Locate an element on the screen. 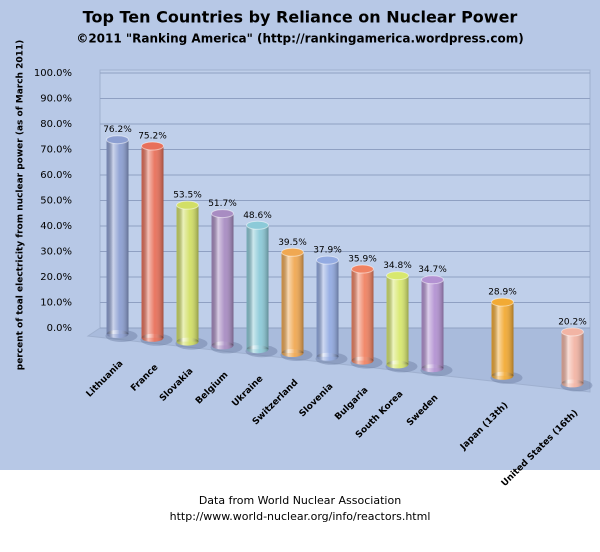  value-label: 48.6% is located at coordinates (257, 216).